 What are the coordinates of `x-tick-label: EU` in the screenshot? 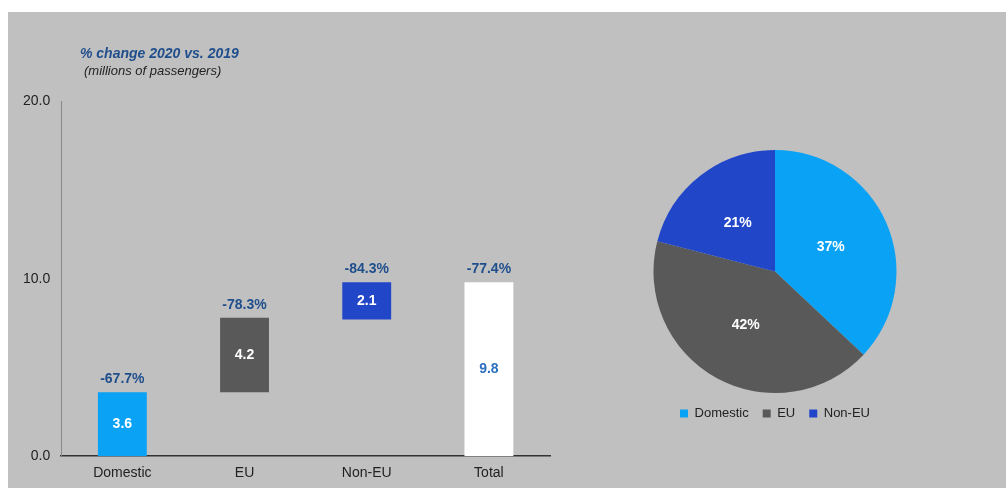 It's located at (244, 472).